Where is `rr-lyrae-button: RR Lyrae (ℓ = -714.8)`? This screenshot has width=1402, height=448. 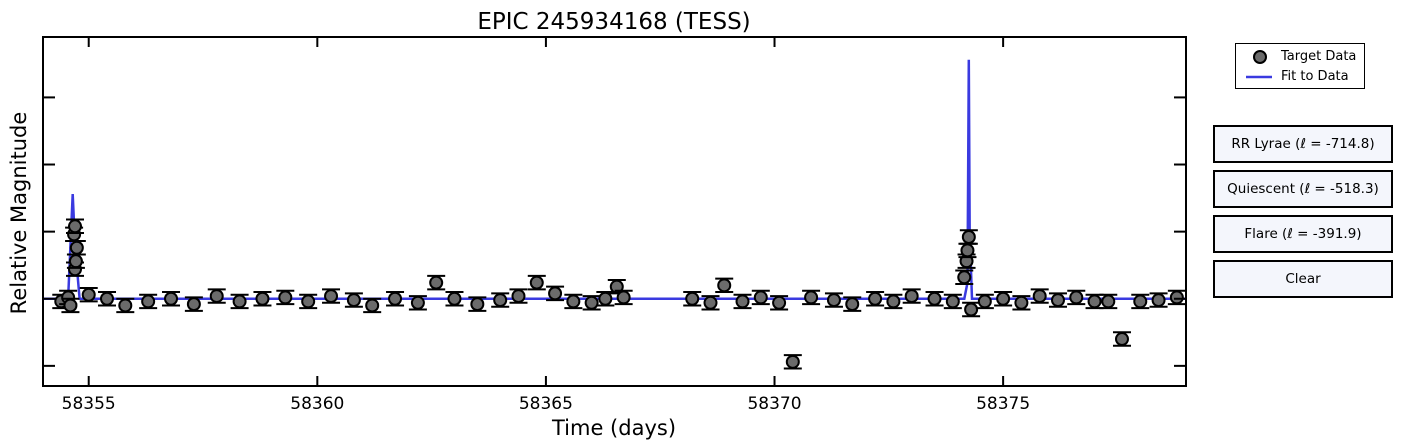 rr-lyrae-button: RR Lyrae (ℓ = -714.8) is located at coordinates (1303, 144).